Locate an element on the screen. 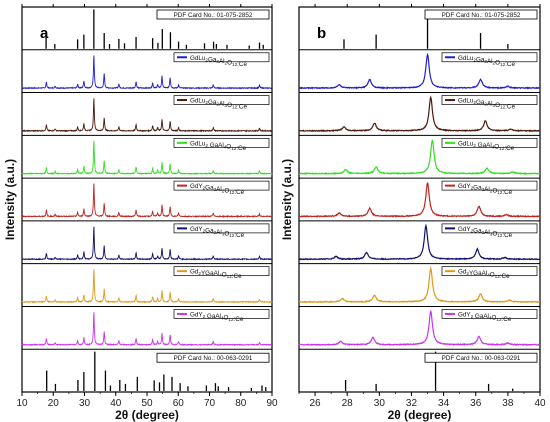 This screenshot has height=422, width=550. x-tick-label: 40 is located at coordinates (540, 403).